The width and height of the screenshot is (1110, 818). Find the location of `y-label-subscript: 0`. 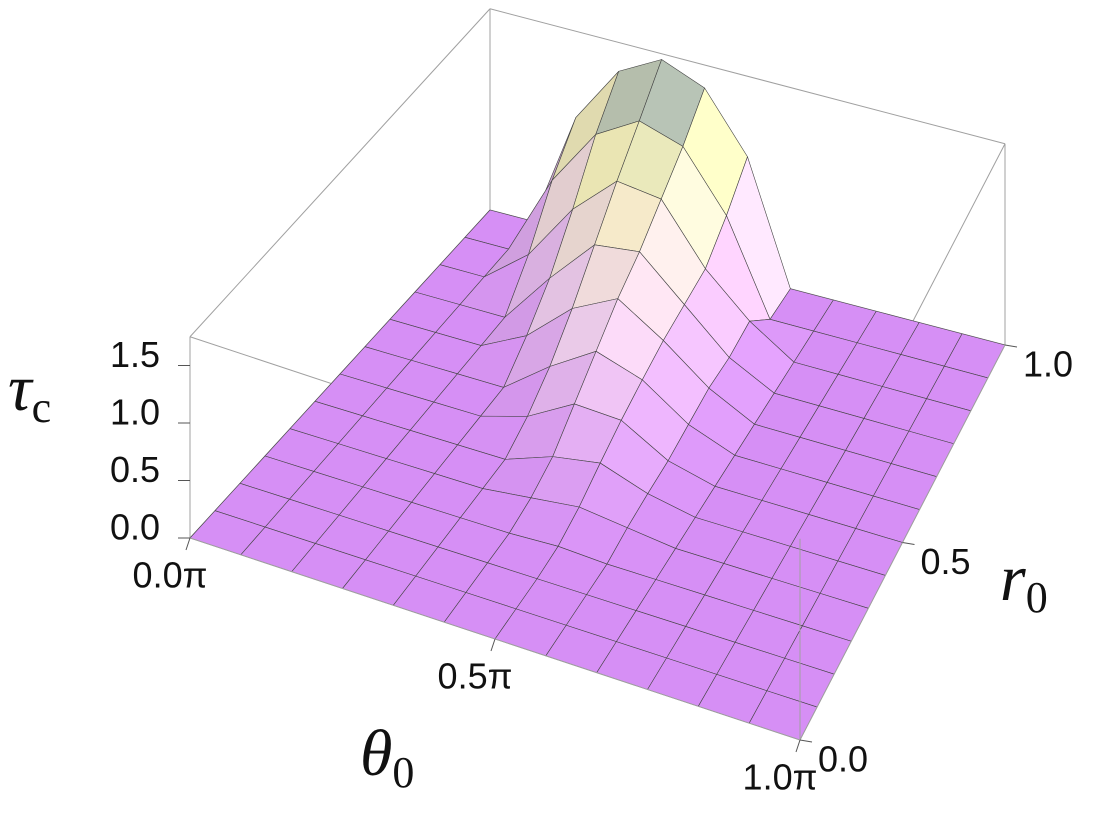

y-label-subscript: 0 is located at coordinates (1037, 597).